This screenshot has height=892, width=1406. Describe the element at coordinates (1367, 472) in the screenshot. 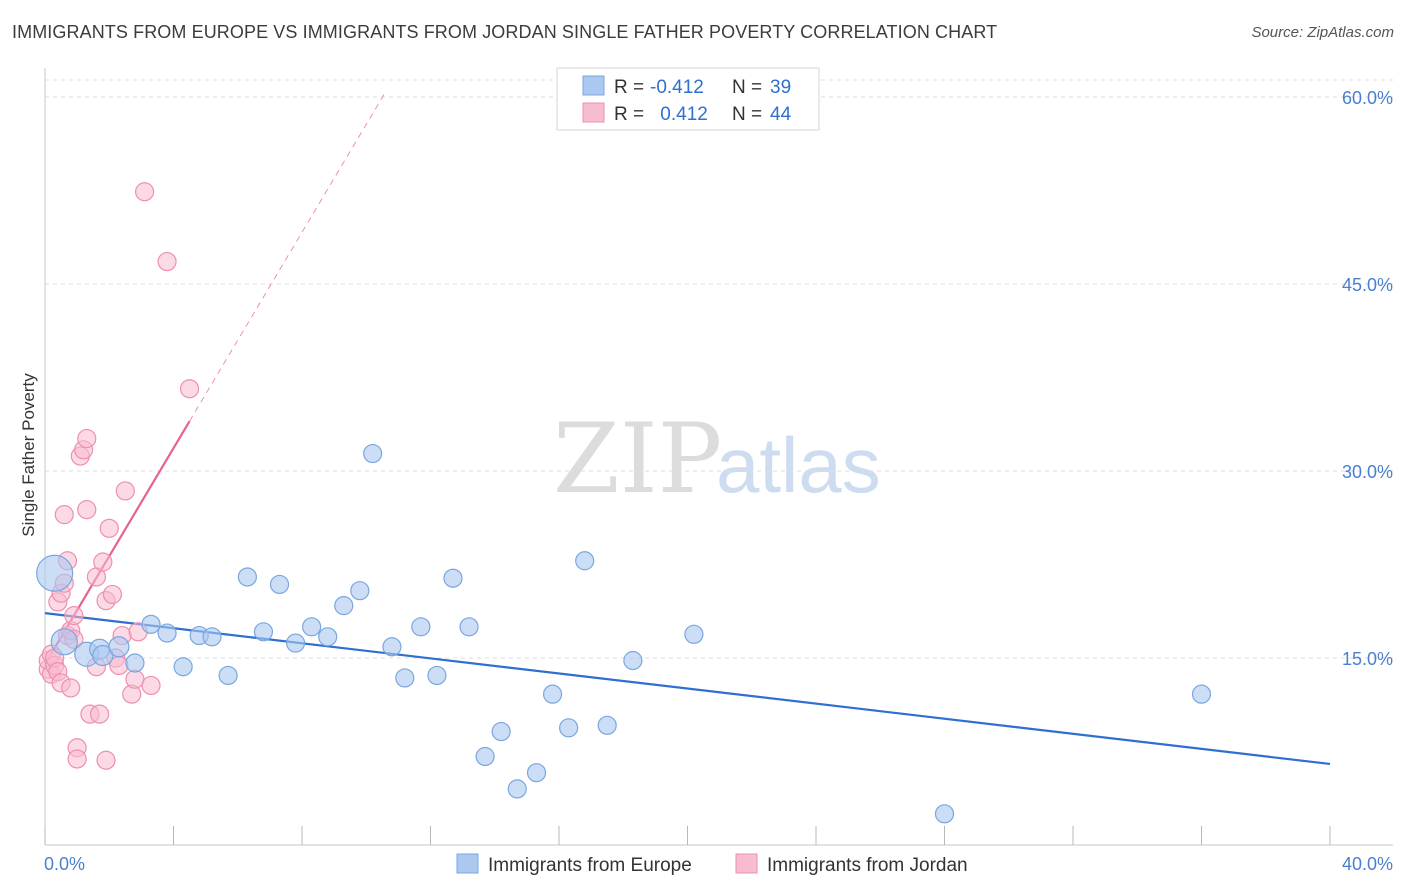

I see `y-tick-label-1: 30.0%` at that location.